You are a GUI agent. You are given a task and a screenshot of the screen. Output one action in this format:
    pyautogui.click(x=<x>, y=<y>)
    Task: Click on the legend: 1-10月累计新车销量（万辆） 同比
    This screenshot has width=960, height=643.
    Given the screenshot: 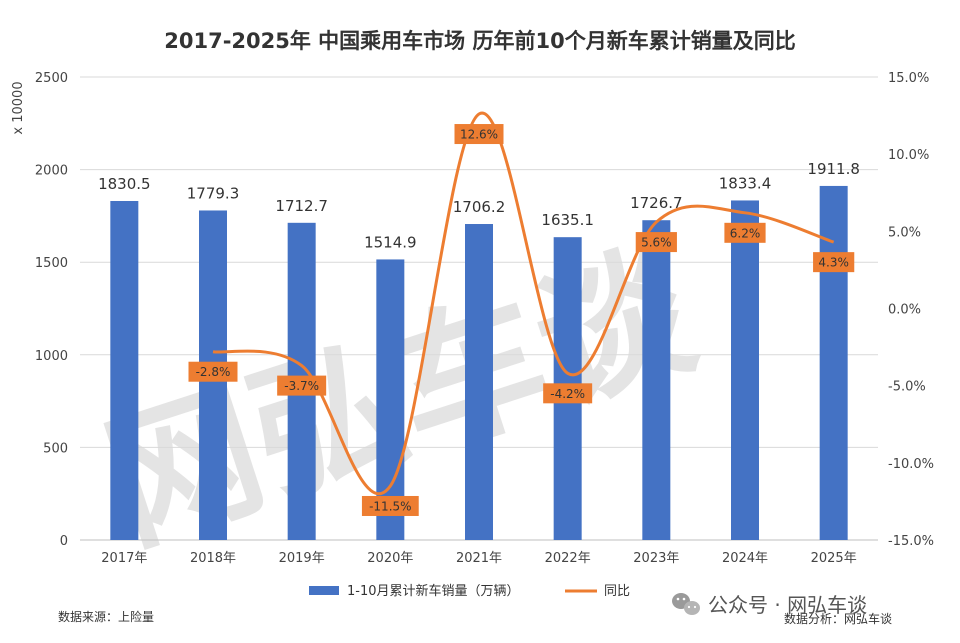 What is the action you would take?
    pyautogui.click(x=469, y=591)
    